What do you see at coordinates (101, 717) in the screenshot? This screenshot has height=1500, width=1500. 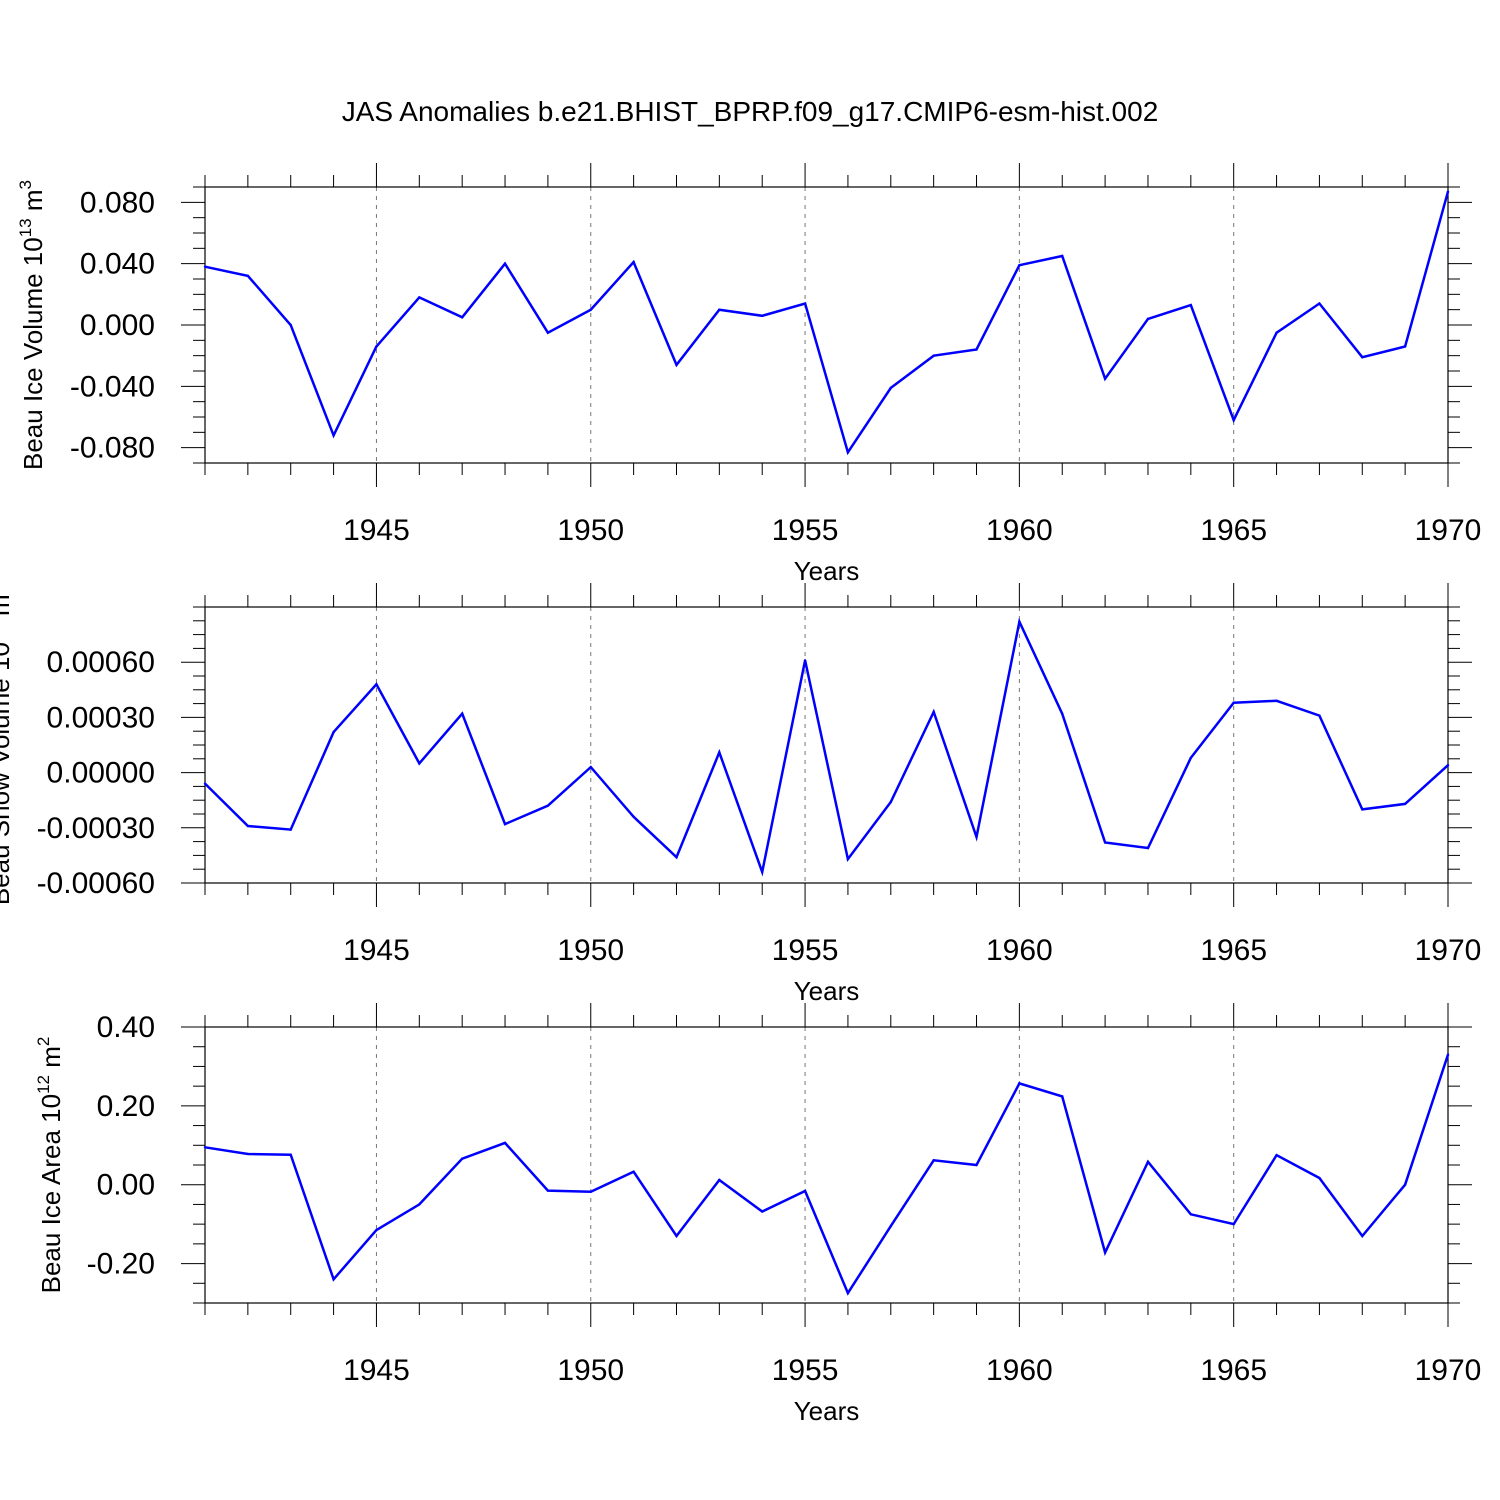 I see `y-tick-label: 0.00030` at bounding box center [101, 717].